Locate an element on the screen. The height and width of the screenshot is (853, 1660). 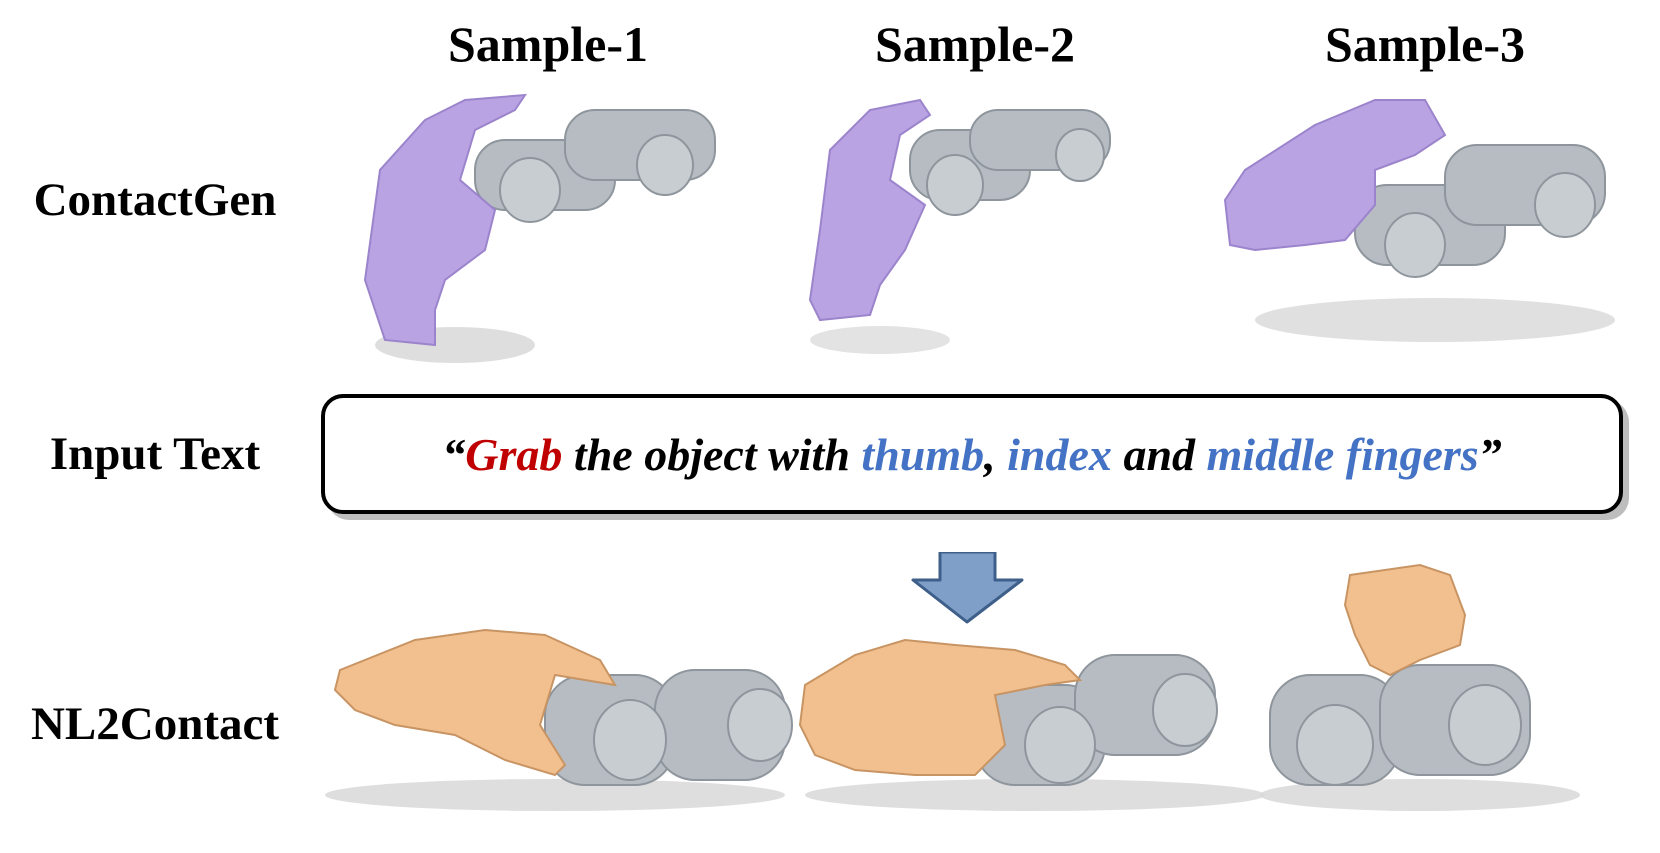
row-label-input-text: Input Text is located at coordinates (155, 454).